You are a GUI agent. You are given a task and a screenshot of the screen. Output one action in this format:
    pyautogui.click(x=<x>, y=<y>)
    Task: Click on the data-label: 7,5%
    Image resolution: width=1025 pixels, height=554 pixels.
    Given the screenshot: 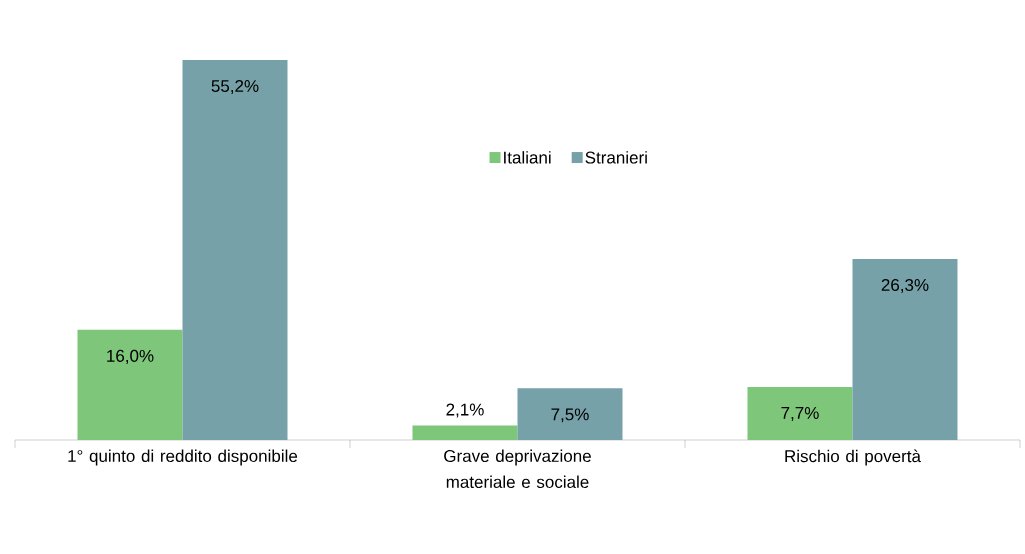 What is the action you would take?
    pyautogui.click(x=570, y=415)
    